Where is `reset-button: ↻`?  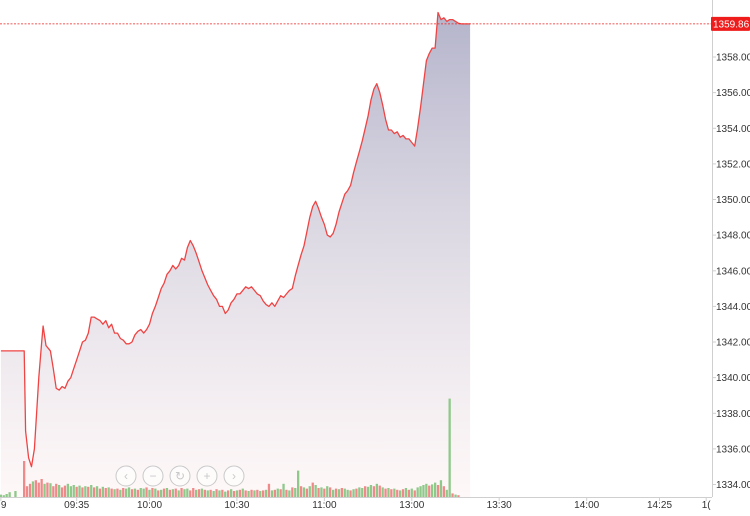 reset-button: ↻ is located at coordinates (180, 476).